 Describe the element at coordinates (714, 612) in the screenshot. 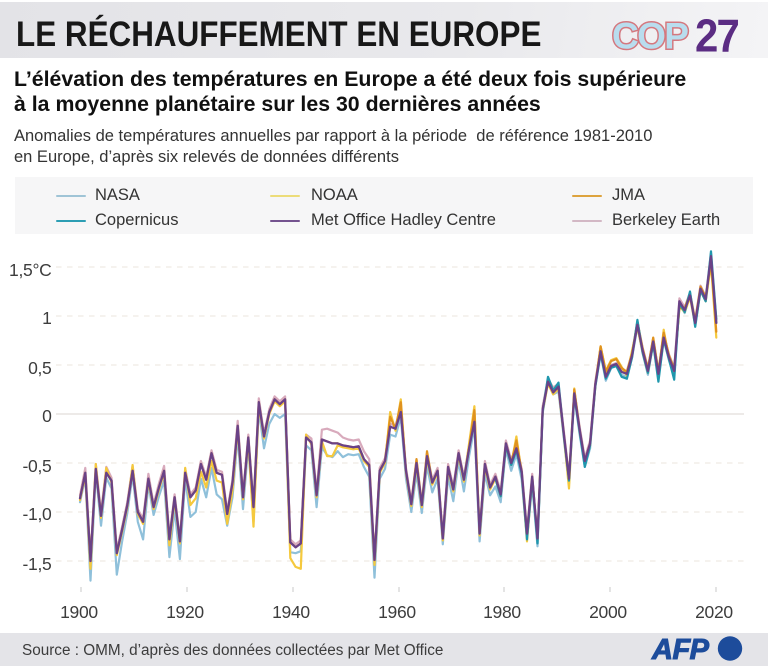

I see `svg-text: 2020` at that location.